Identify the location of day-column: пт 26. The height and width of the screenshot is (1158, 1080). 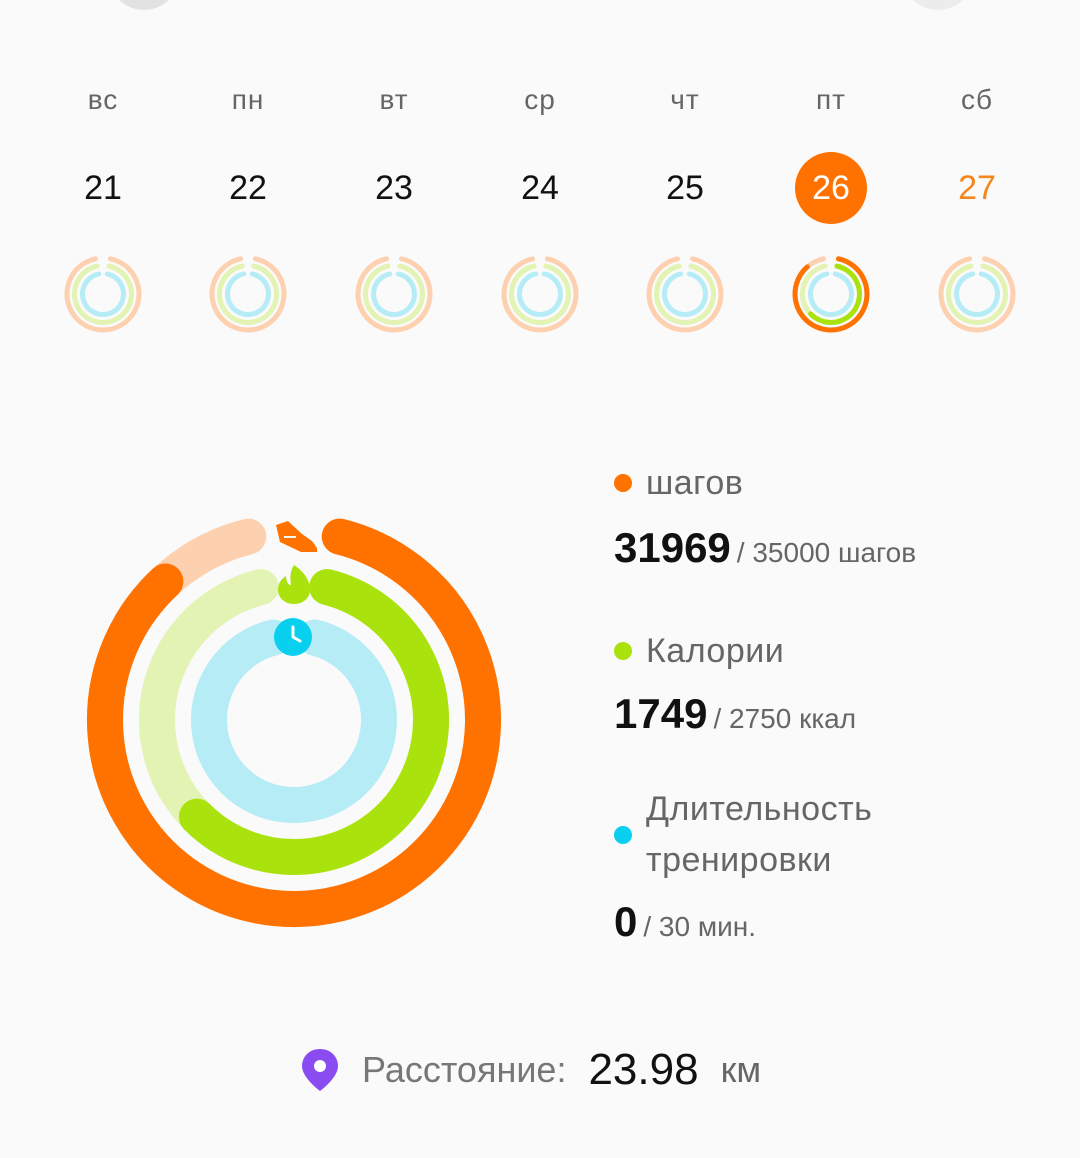
(831, 175).